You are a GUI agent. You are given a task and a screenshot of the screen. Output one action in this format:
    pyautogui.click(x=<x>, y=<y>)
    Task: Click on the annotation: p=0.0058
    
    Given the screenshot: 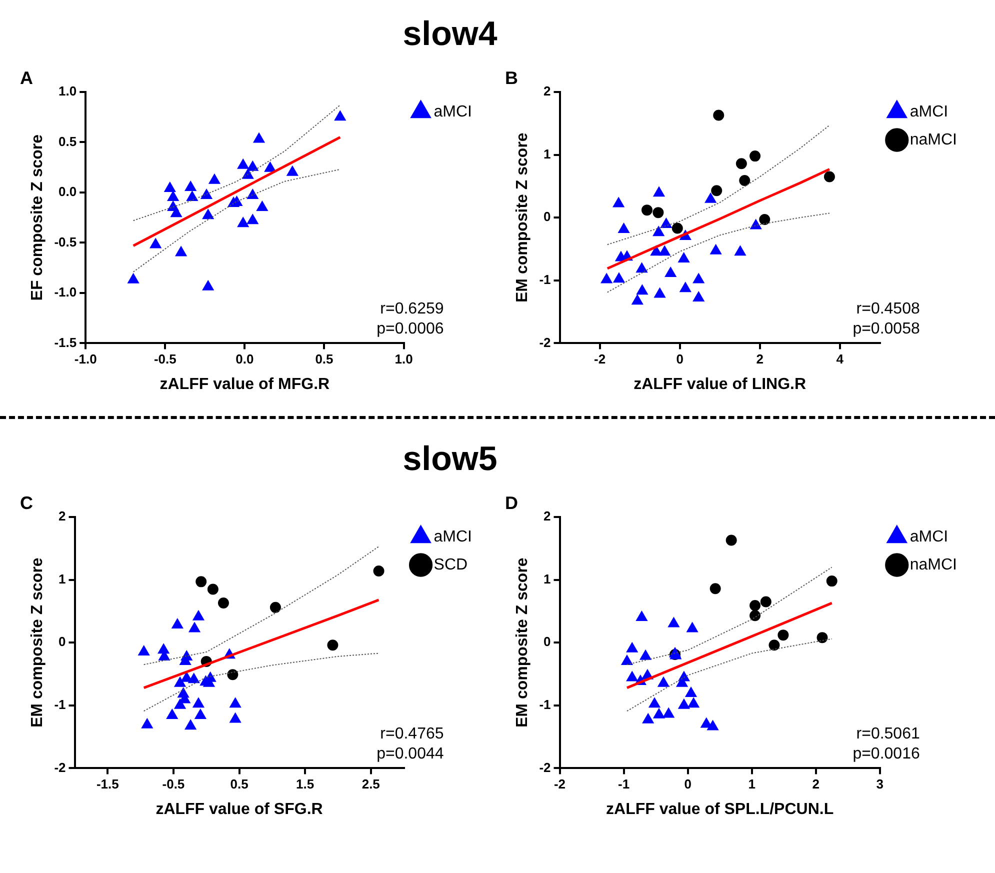 What is the action you would take?
    pyautogui.click(x=886, y=329)
    